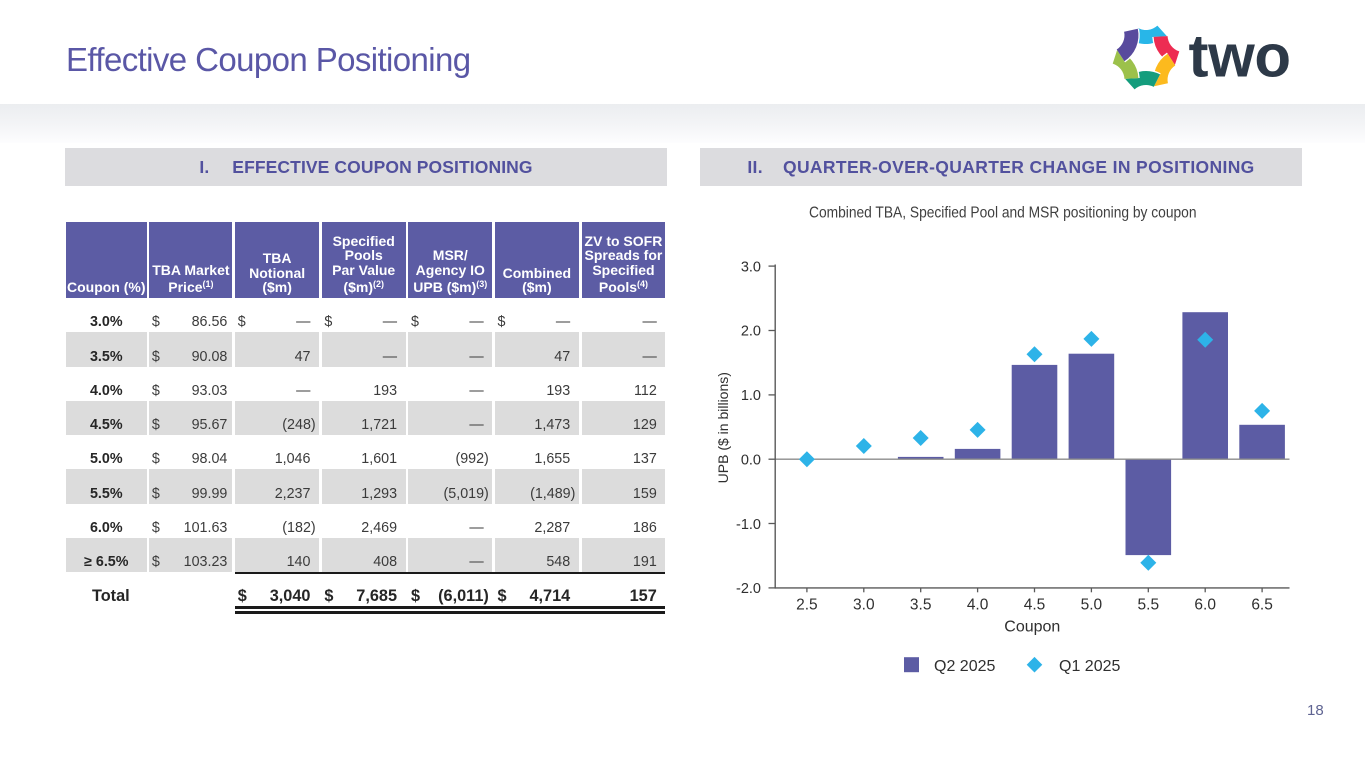 The width and height of the screenshot is (1365, 768). I want to click on svg-text: 5.5, so click(1149, 605).